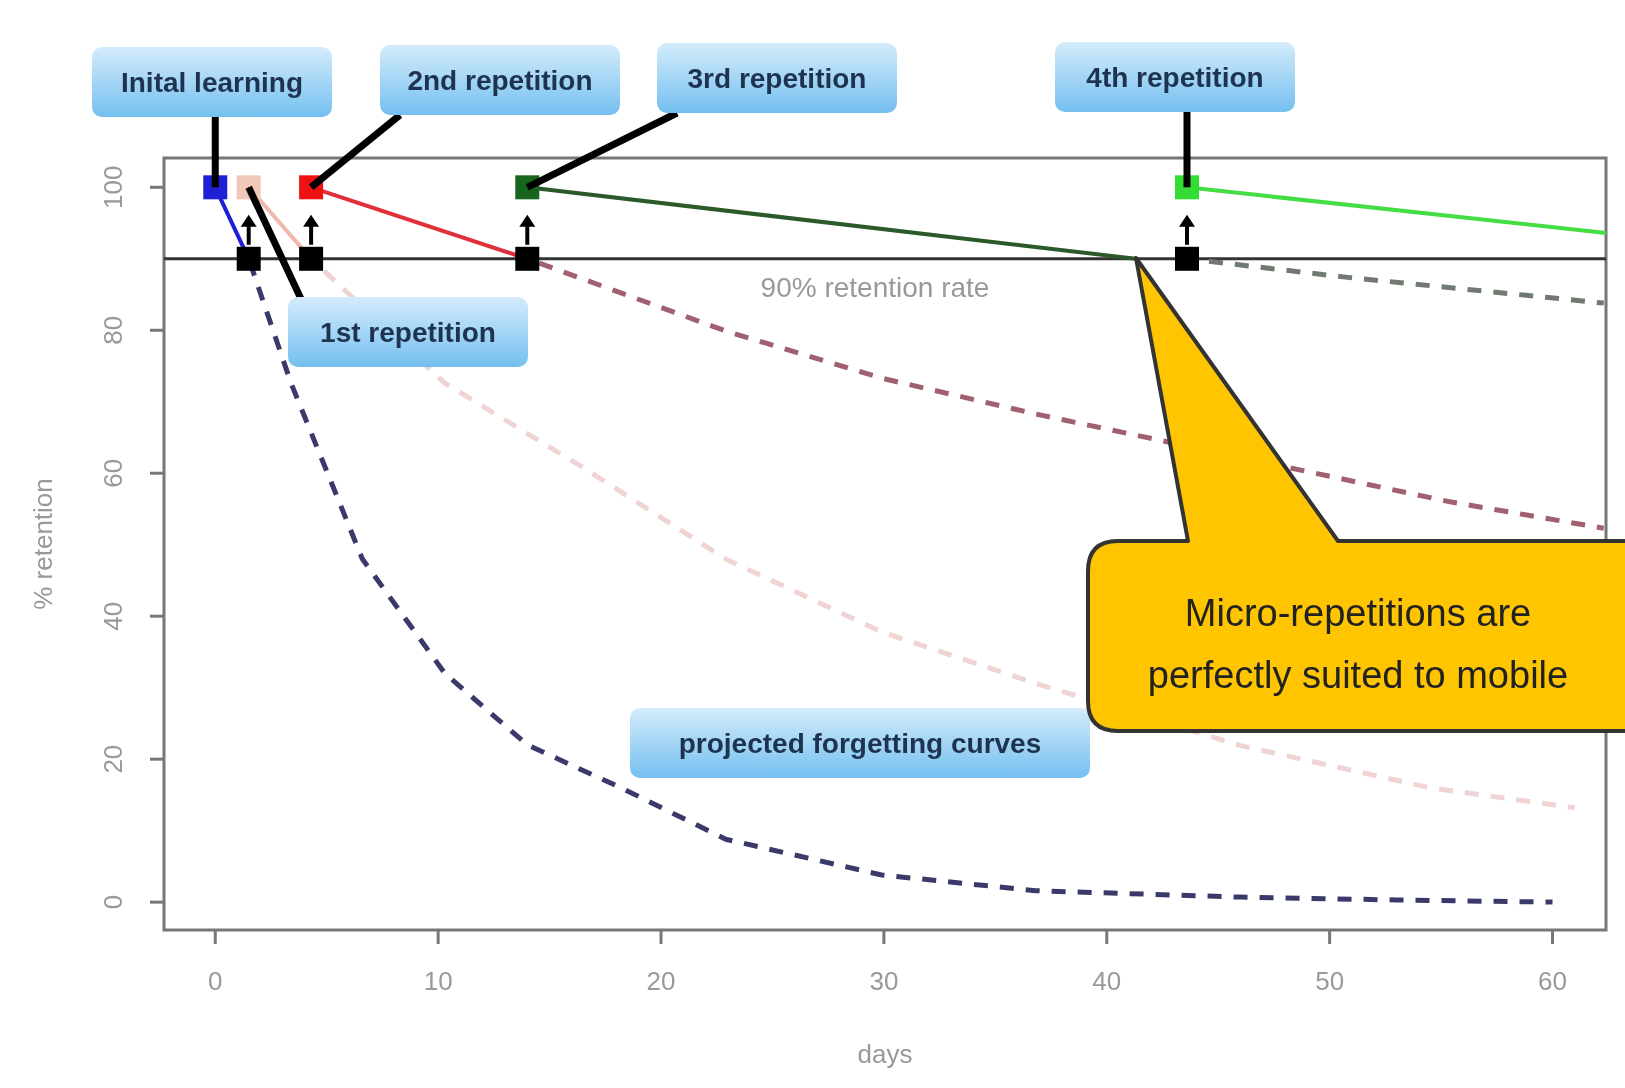 Image resolution: width=1625 pixels, height=1088 pixels. What do you see at coordinates (113, 902) in the screenshot?
I see `y-tick-label: 0` at bounding box center [113, 902].